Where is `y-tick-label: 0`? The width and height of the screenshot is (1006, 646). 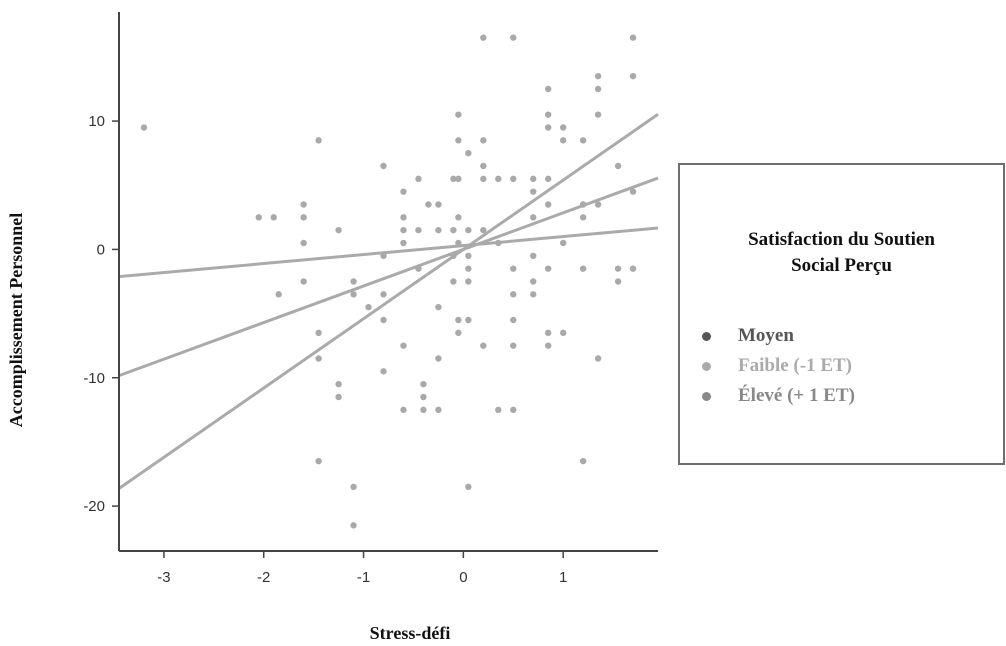
y-tick-label: 0 is located at coordinates (101, 249).